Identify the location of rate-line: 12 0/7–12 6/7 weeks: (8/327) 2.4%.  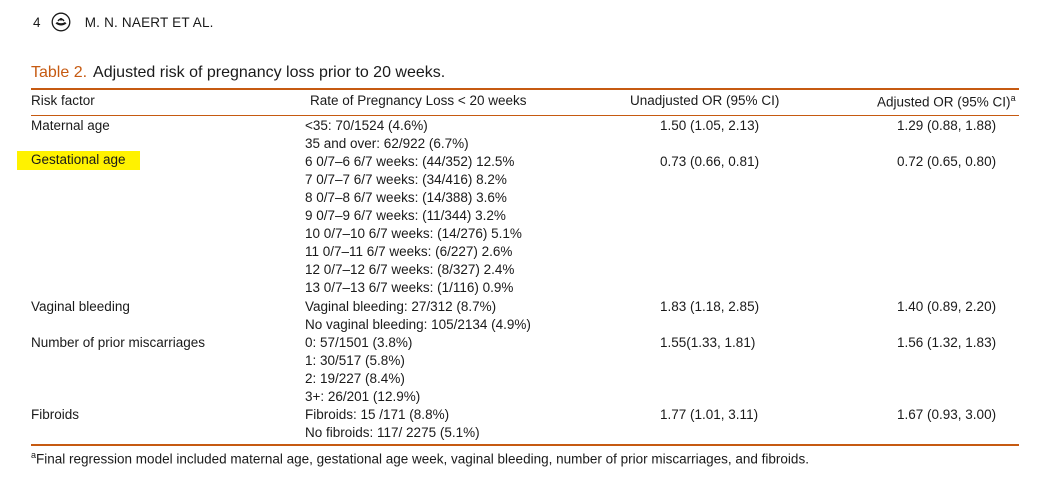
(410, 269).